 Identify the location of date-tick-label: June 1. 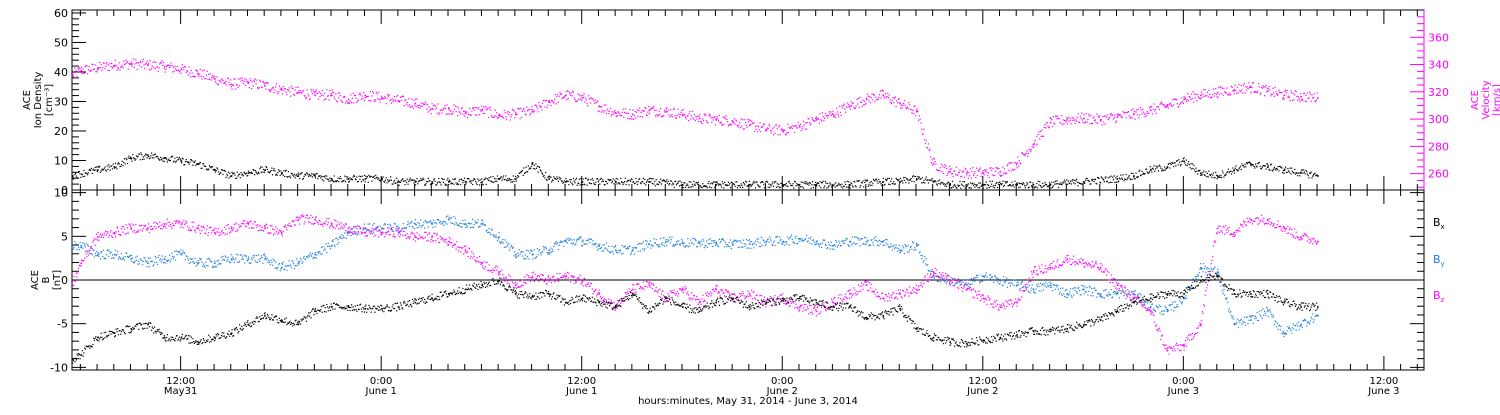
(581, 391).